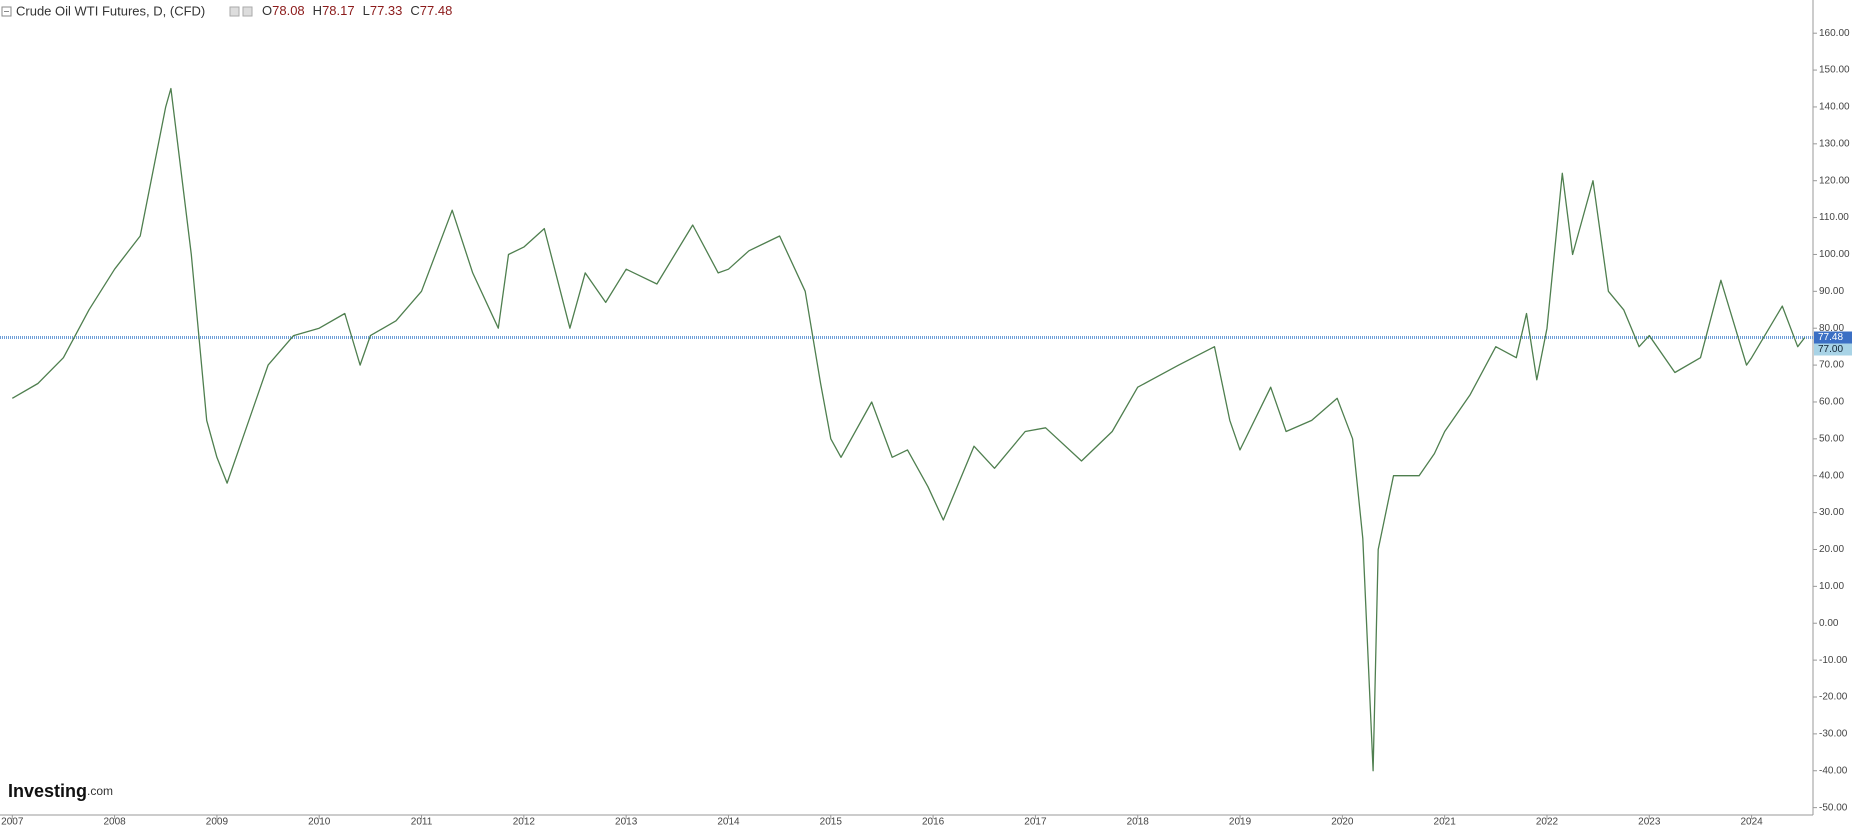  Describe the element at coordinates (267, 10) in the screenshot. I see `ohlc-label: O` at that location.